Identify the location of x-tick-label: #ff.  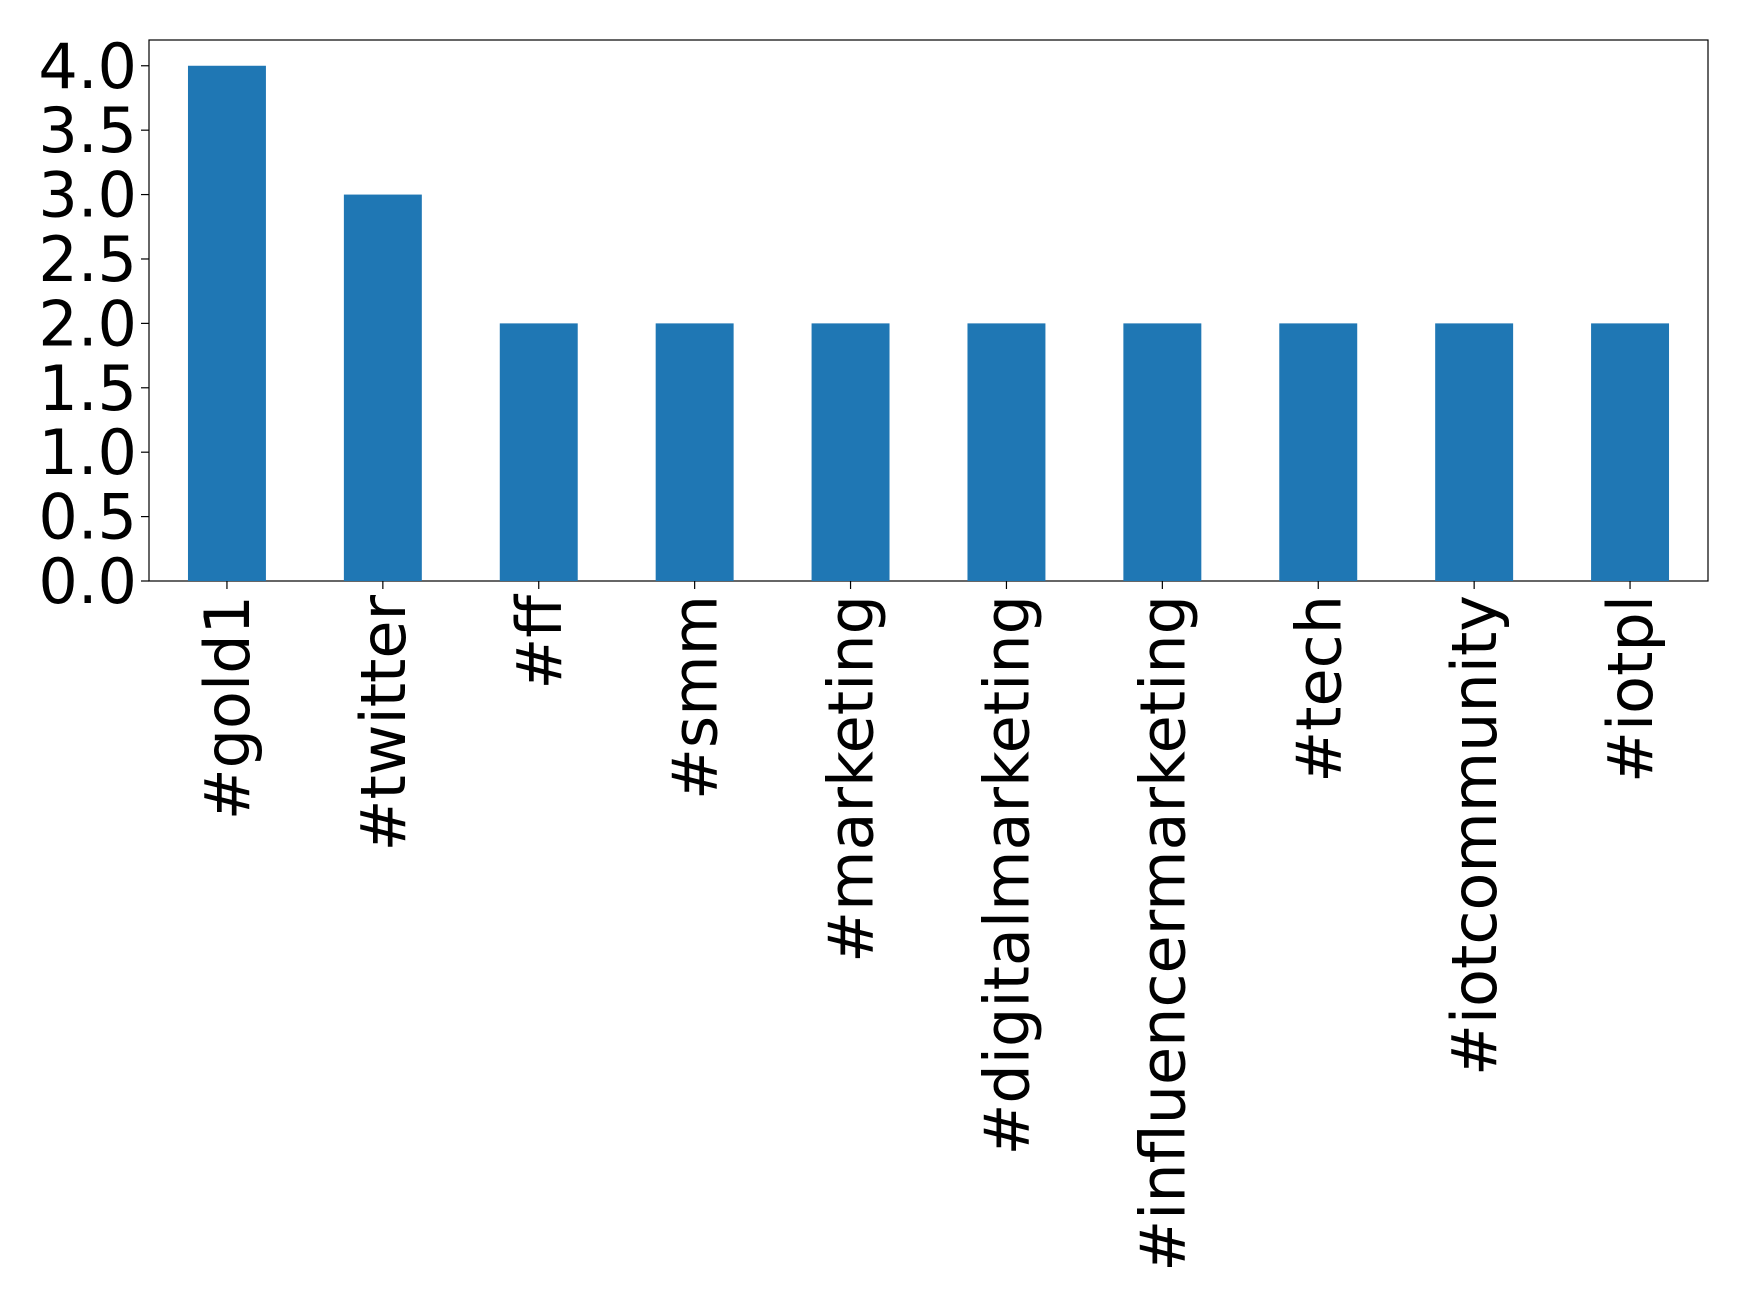
(539, 642).